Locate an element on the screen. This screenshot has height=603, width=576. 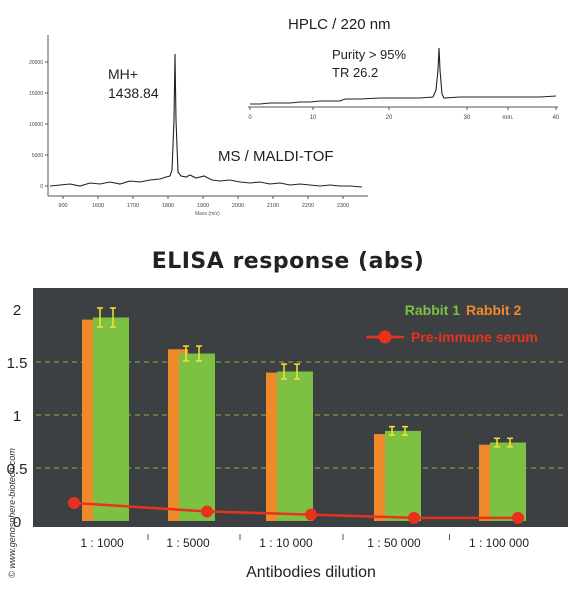
y-axis-ticks: 0 0.5 1 1.5 2 is located at coordinates (17, 416).